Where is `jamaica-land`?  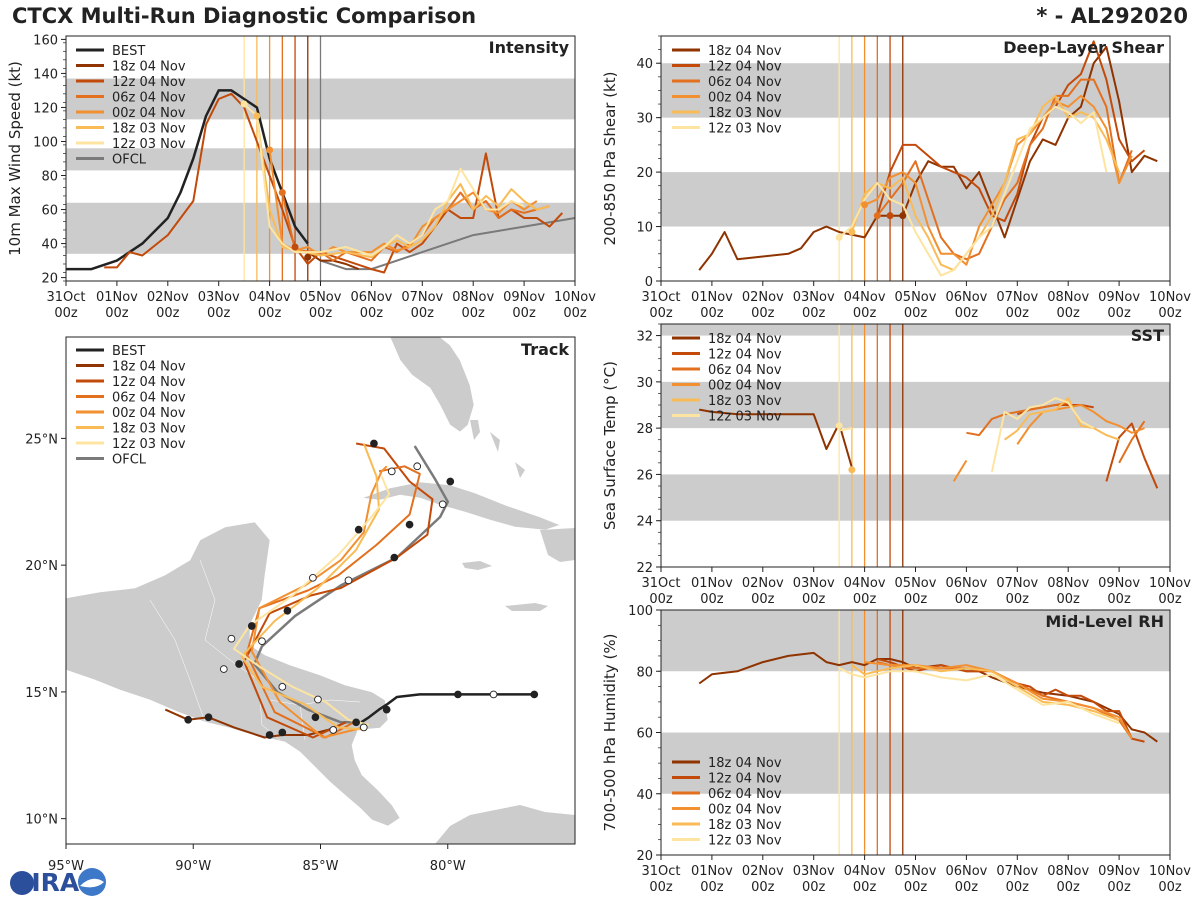
jamaica-land is located at coordinates (477, 565).